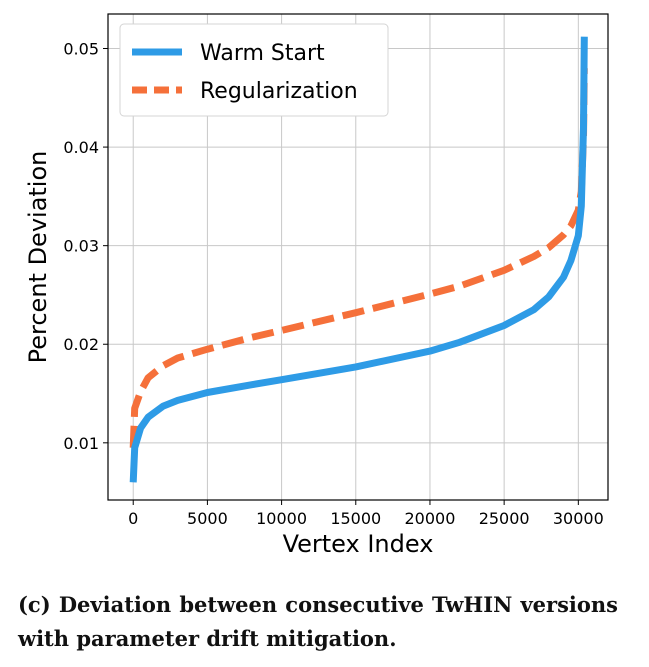  Describe the element at coordinates (207, 518) in the screenshot. I see `x-tick-label: 5000` at that location.